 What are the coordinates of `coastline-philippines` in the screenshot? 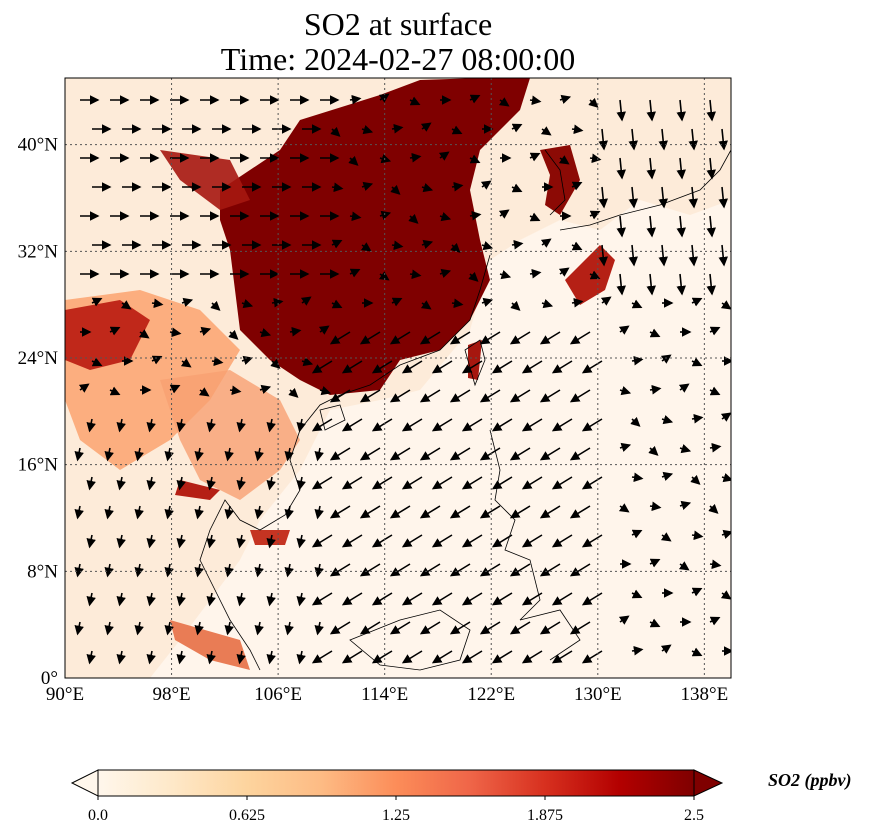 It's located at (515, 525).